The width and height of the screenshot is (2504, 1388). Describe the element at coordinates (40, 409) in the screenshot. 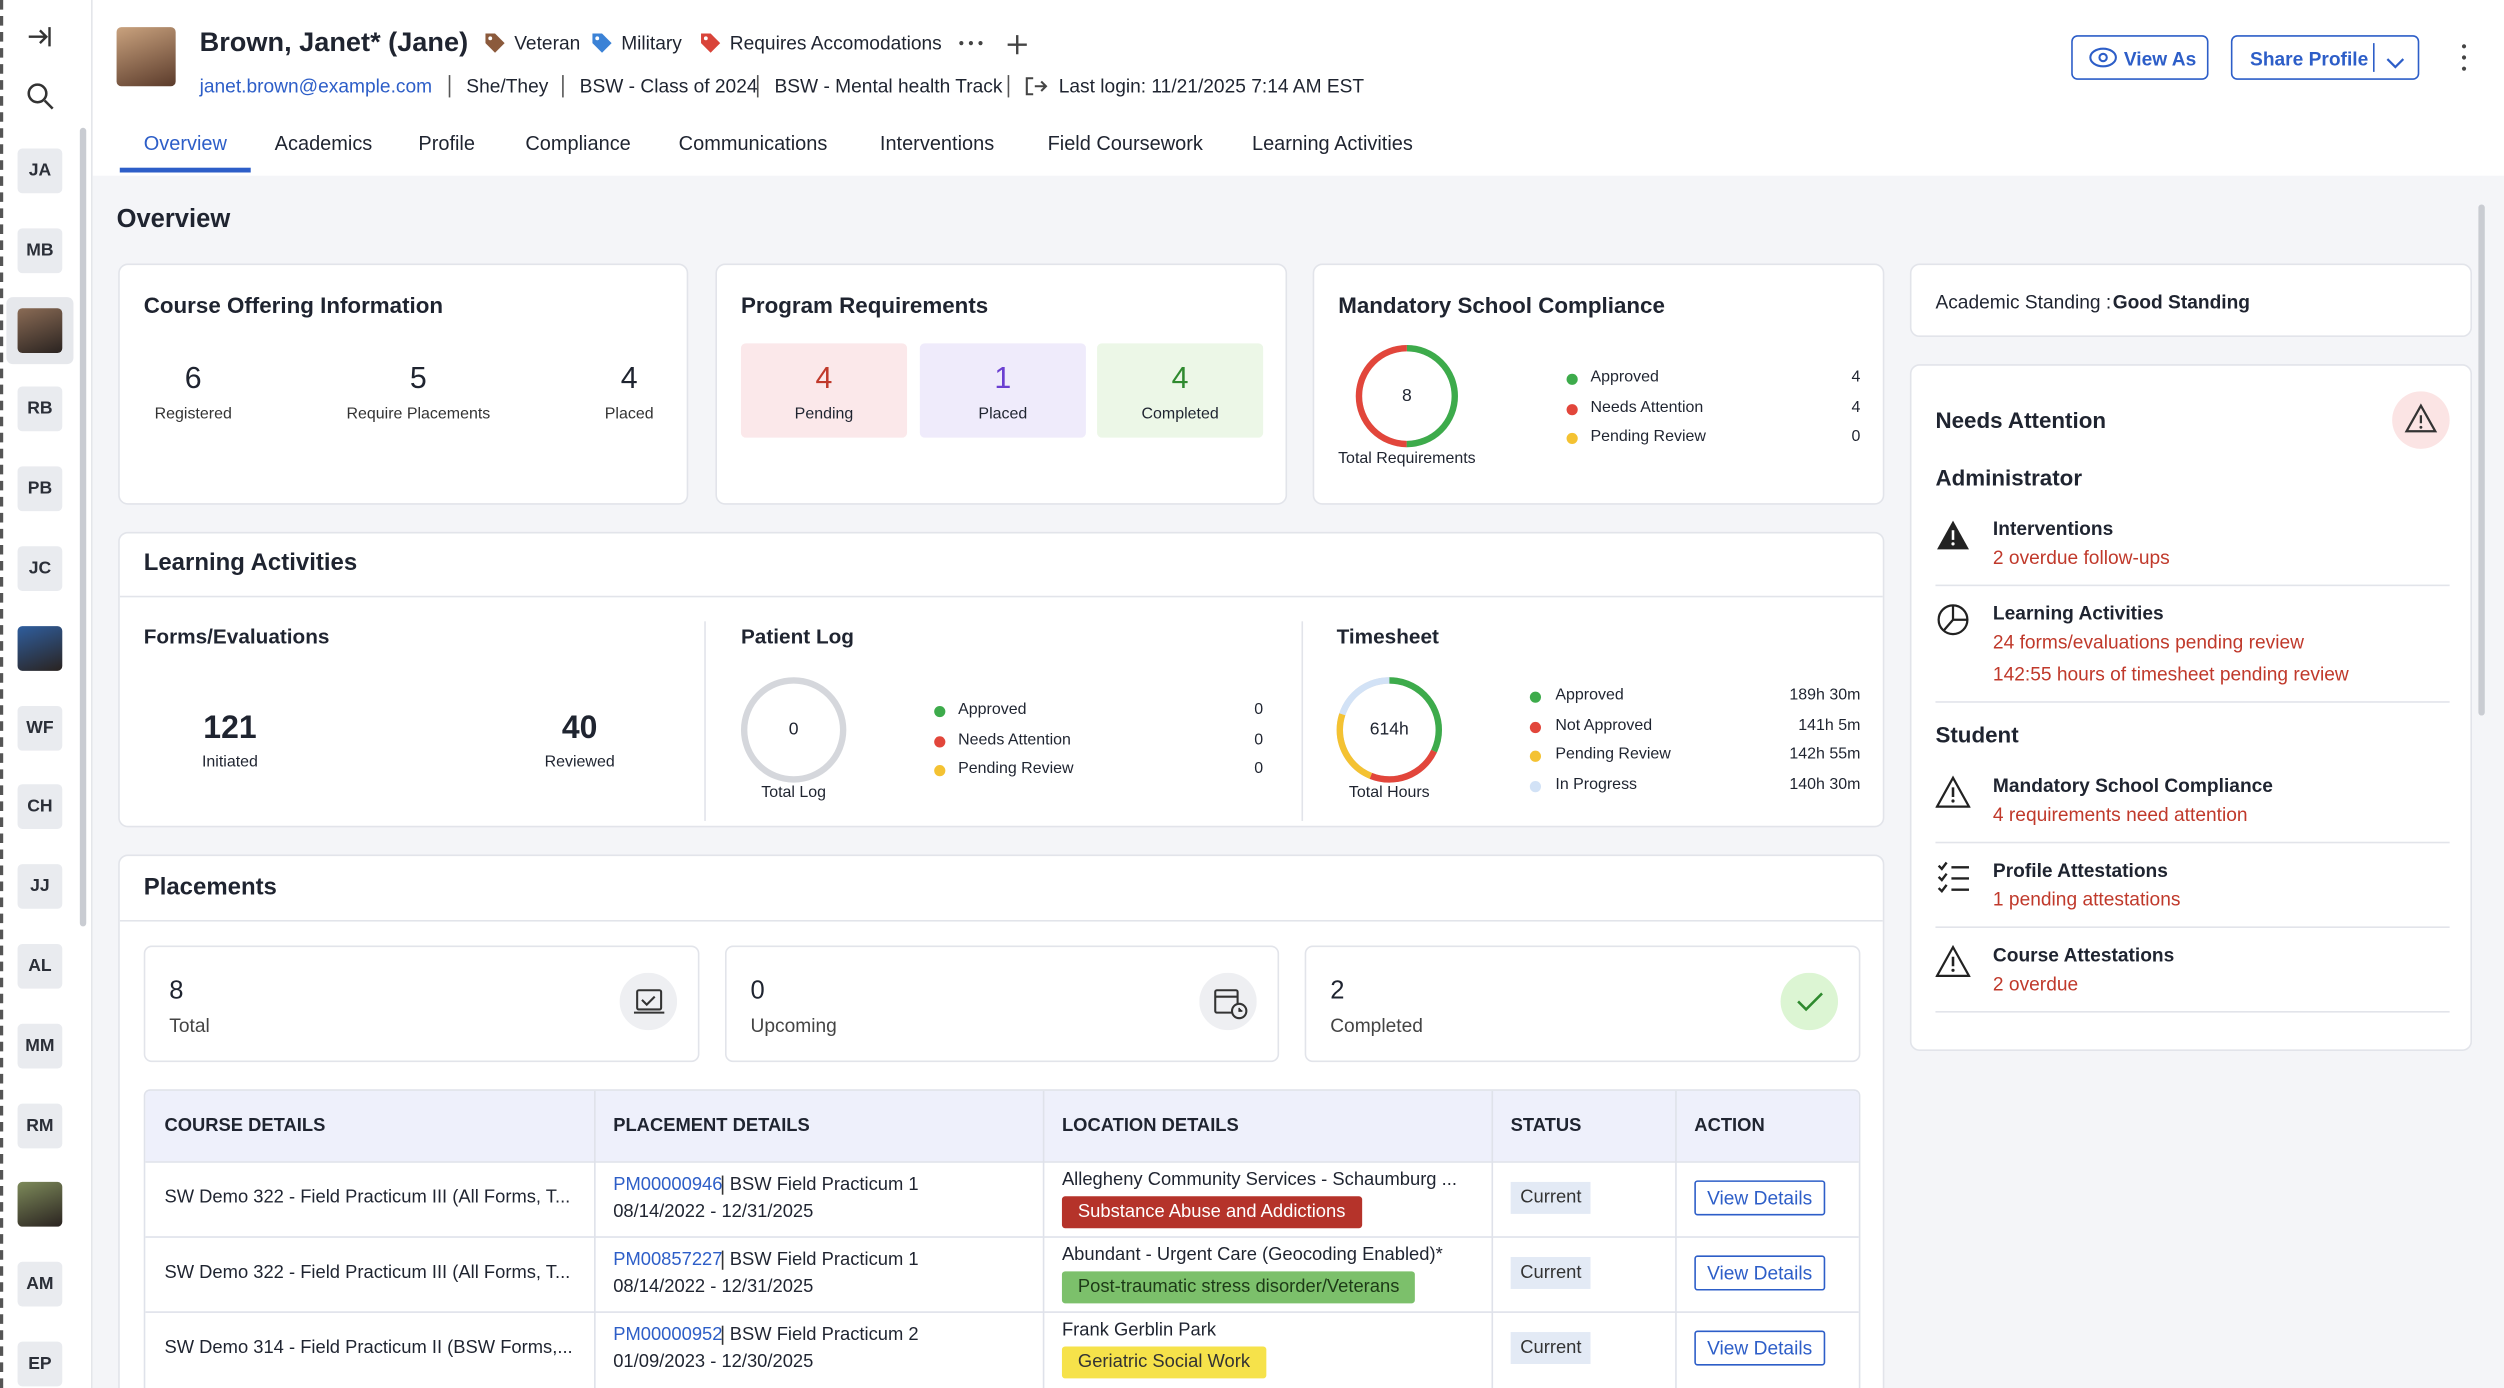

I see `avatar-initials: RB` at that location.